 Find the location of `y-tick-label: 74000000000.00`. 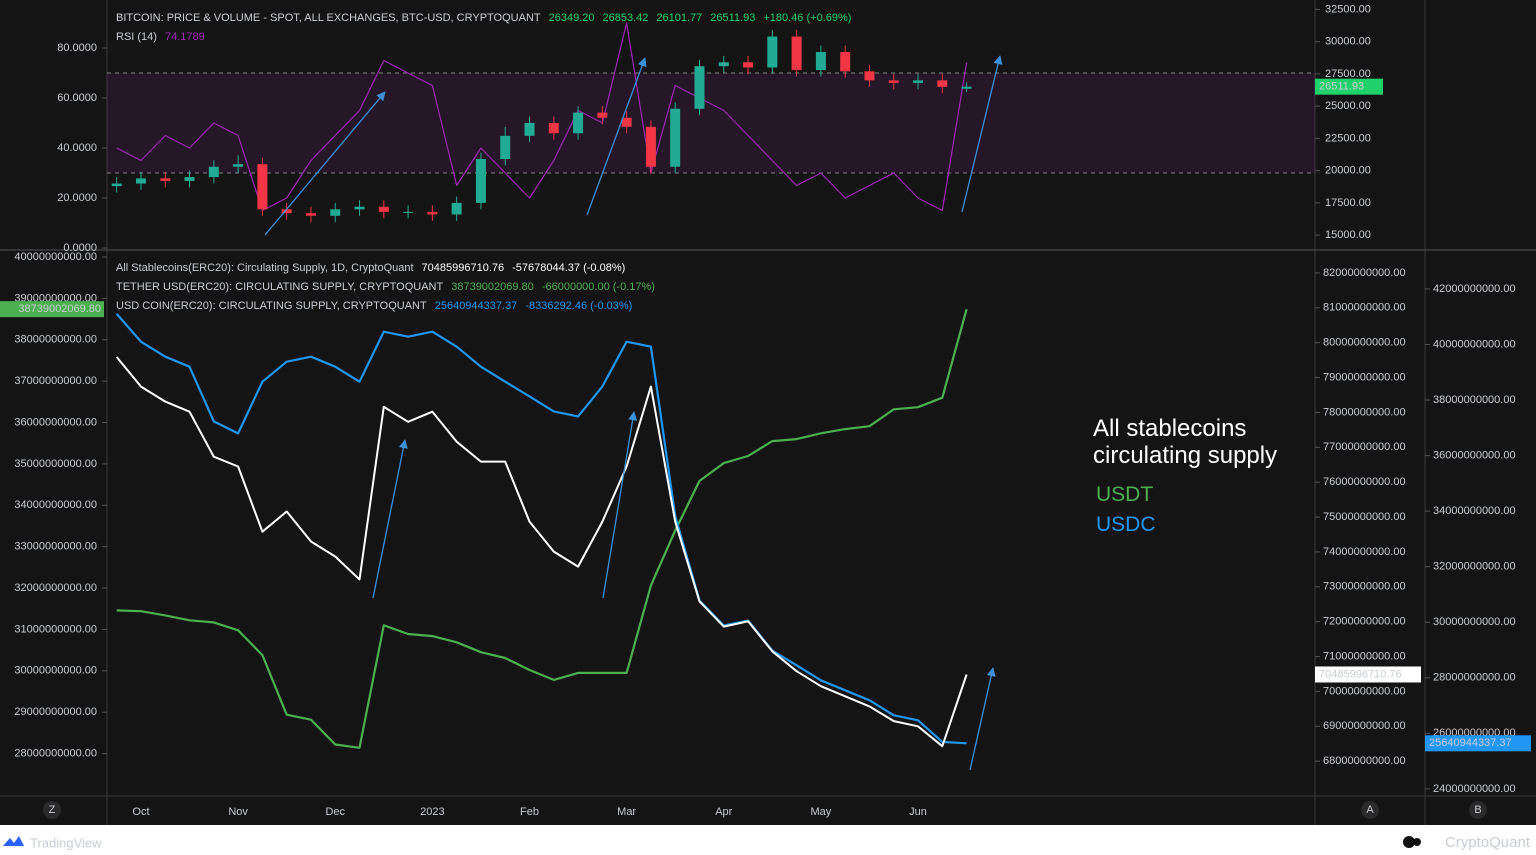

y-tick-label: 74000000000.00 is located at coordinates (1364, 552).